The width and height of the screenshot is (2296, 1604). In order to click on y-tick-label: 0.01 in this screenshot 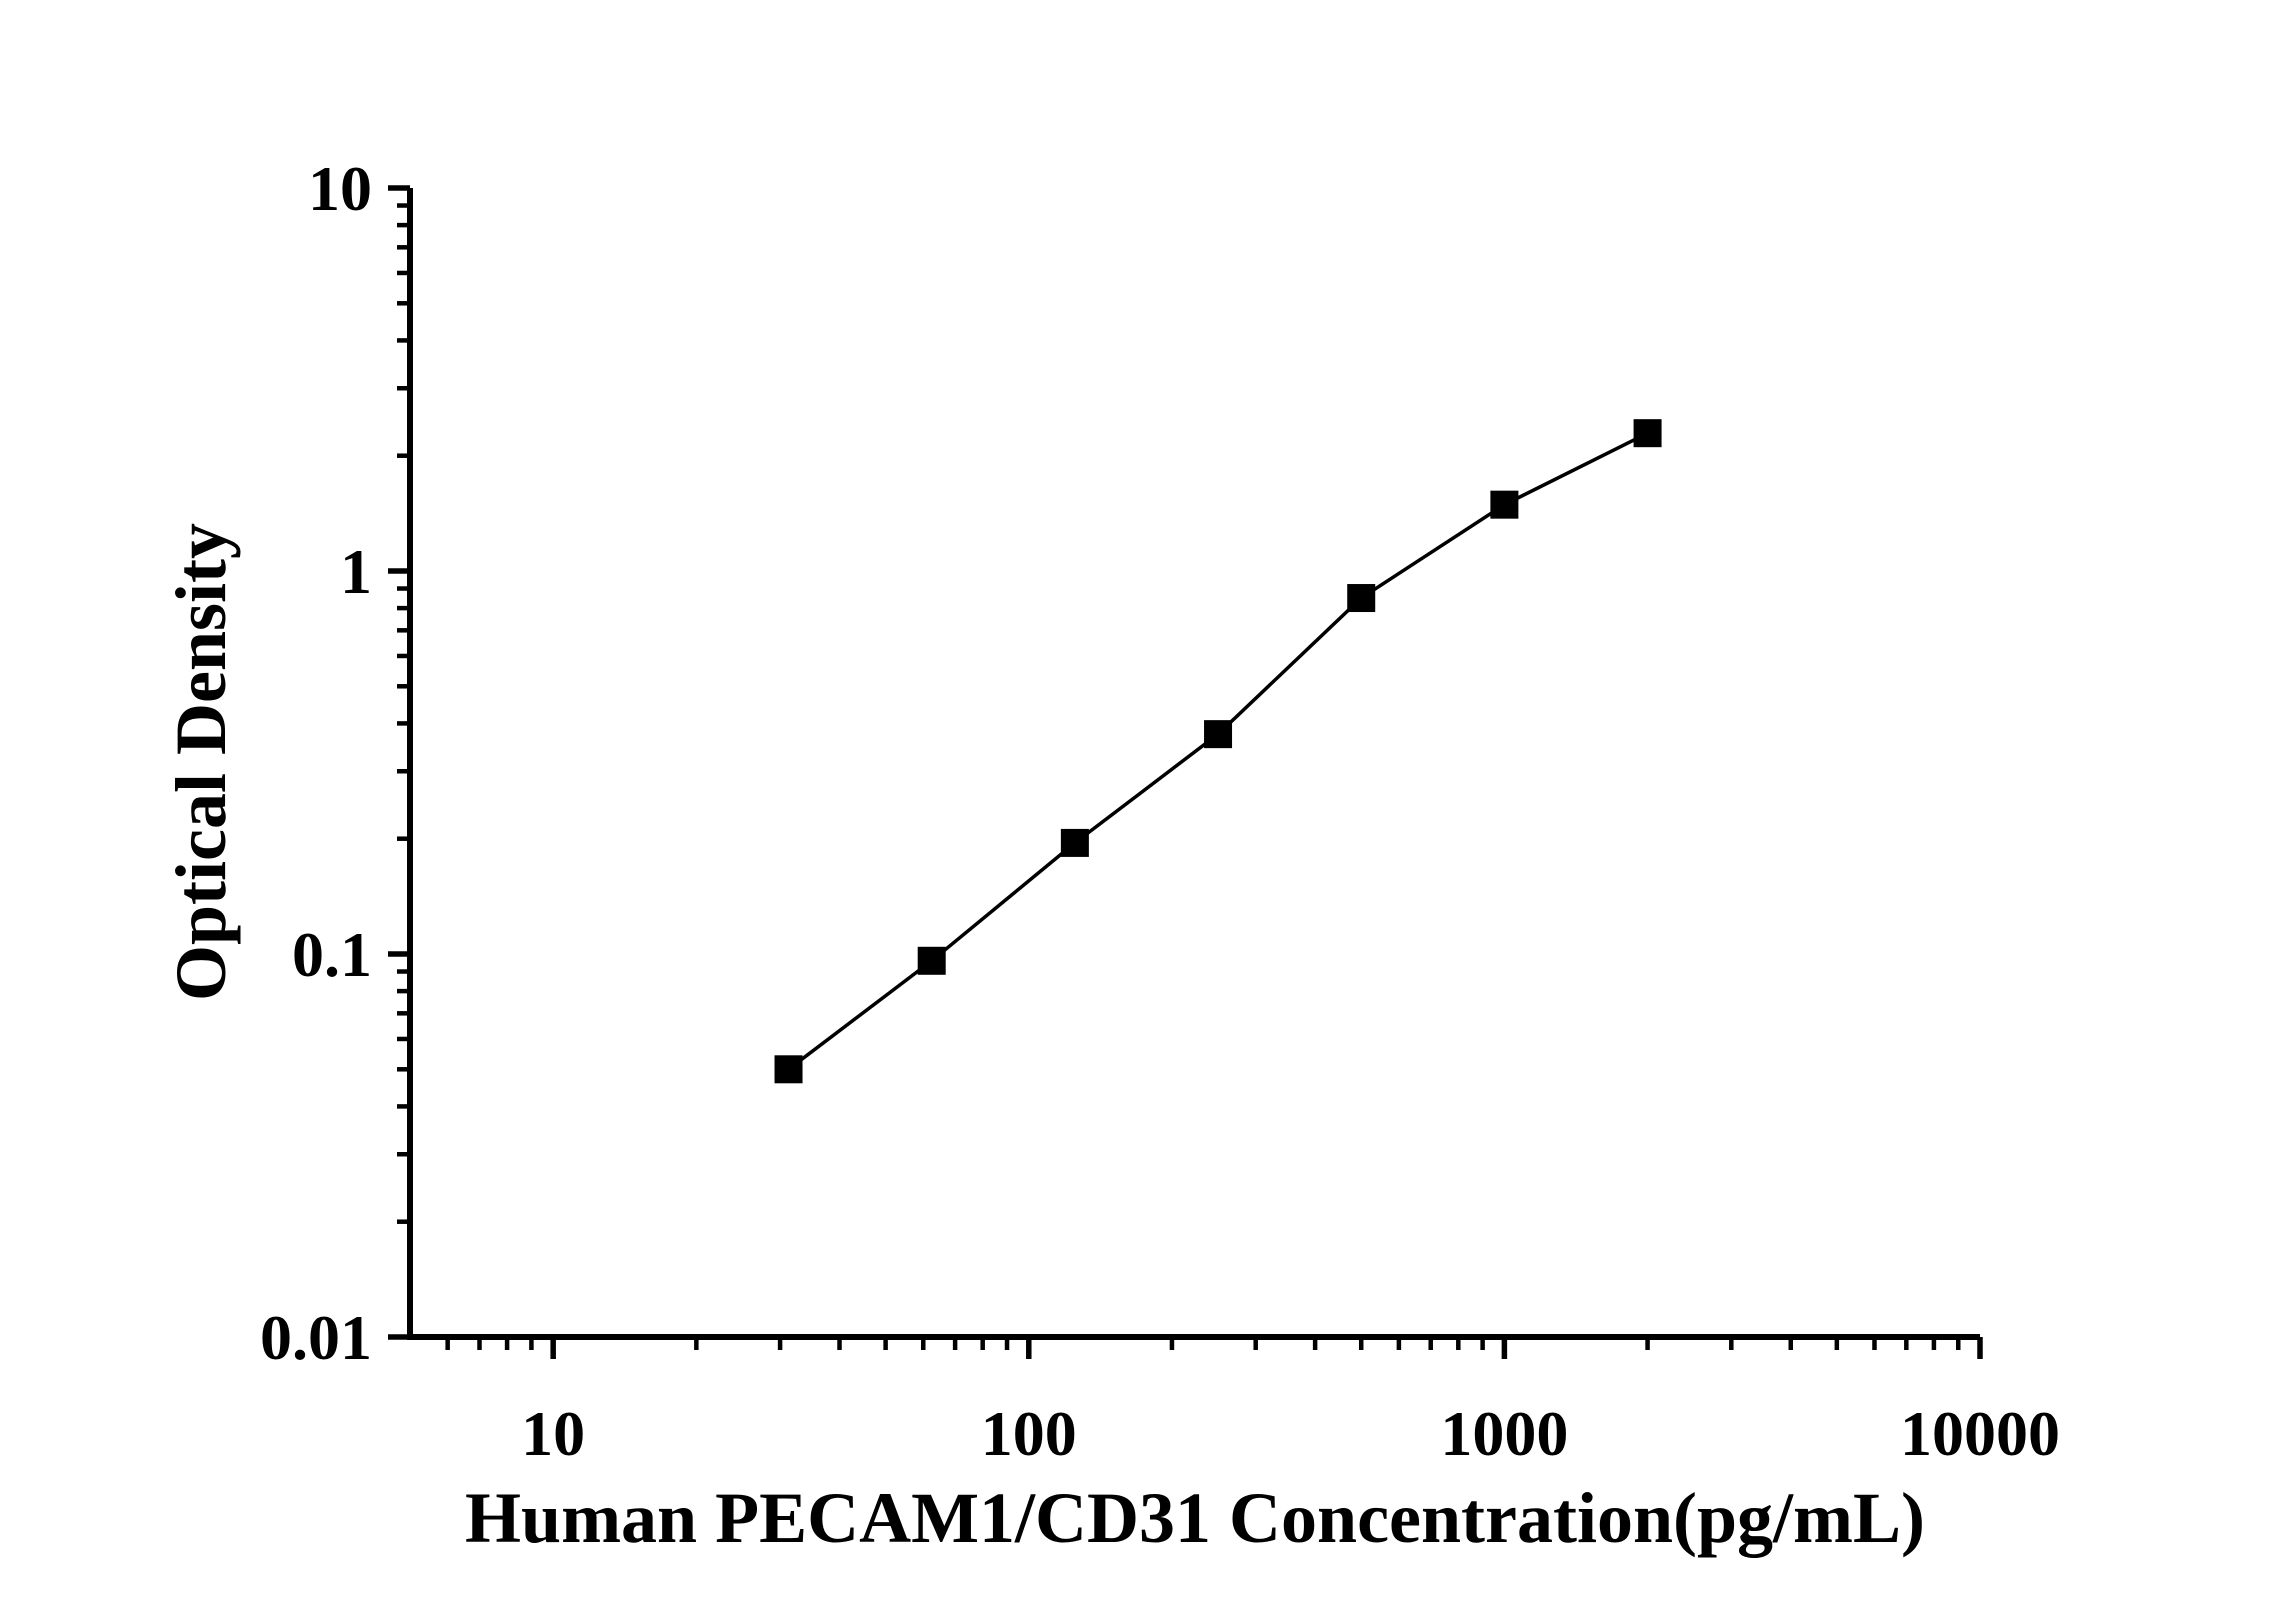, I will do `click(316, 1337)`.